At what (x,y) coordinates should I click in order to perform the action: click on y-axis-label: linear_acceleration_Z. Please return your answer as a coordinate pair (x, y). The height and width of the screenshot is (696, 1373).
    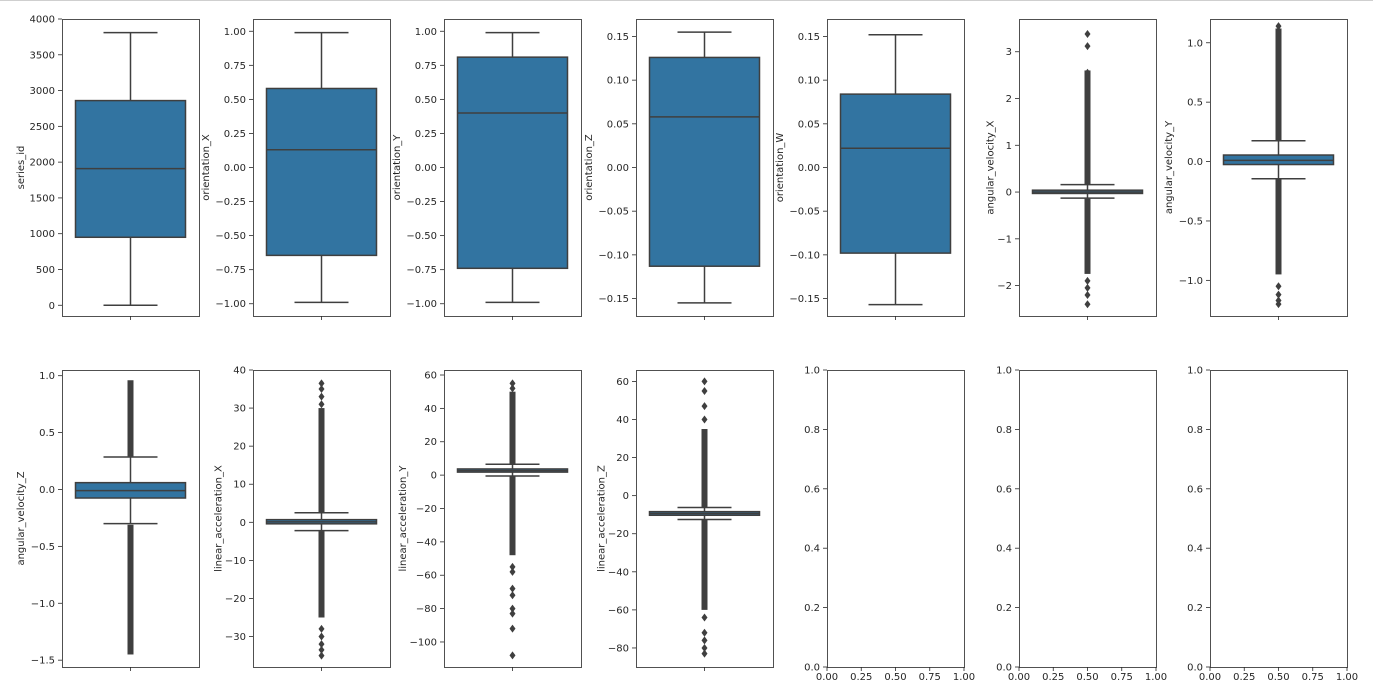
    Looking at the image, I should click on (601, 518).